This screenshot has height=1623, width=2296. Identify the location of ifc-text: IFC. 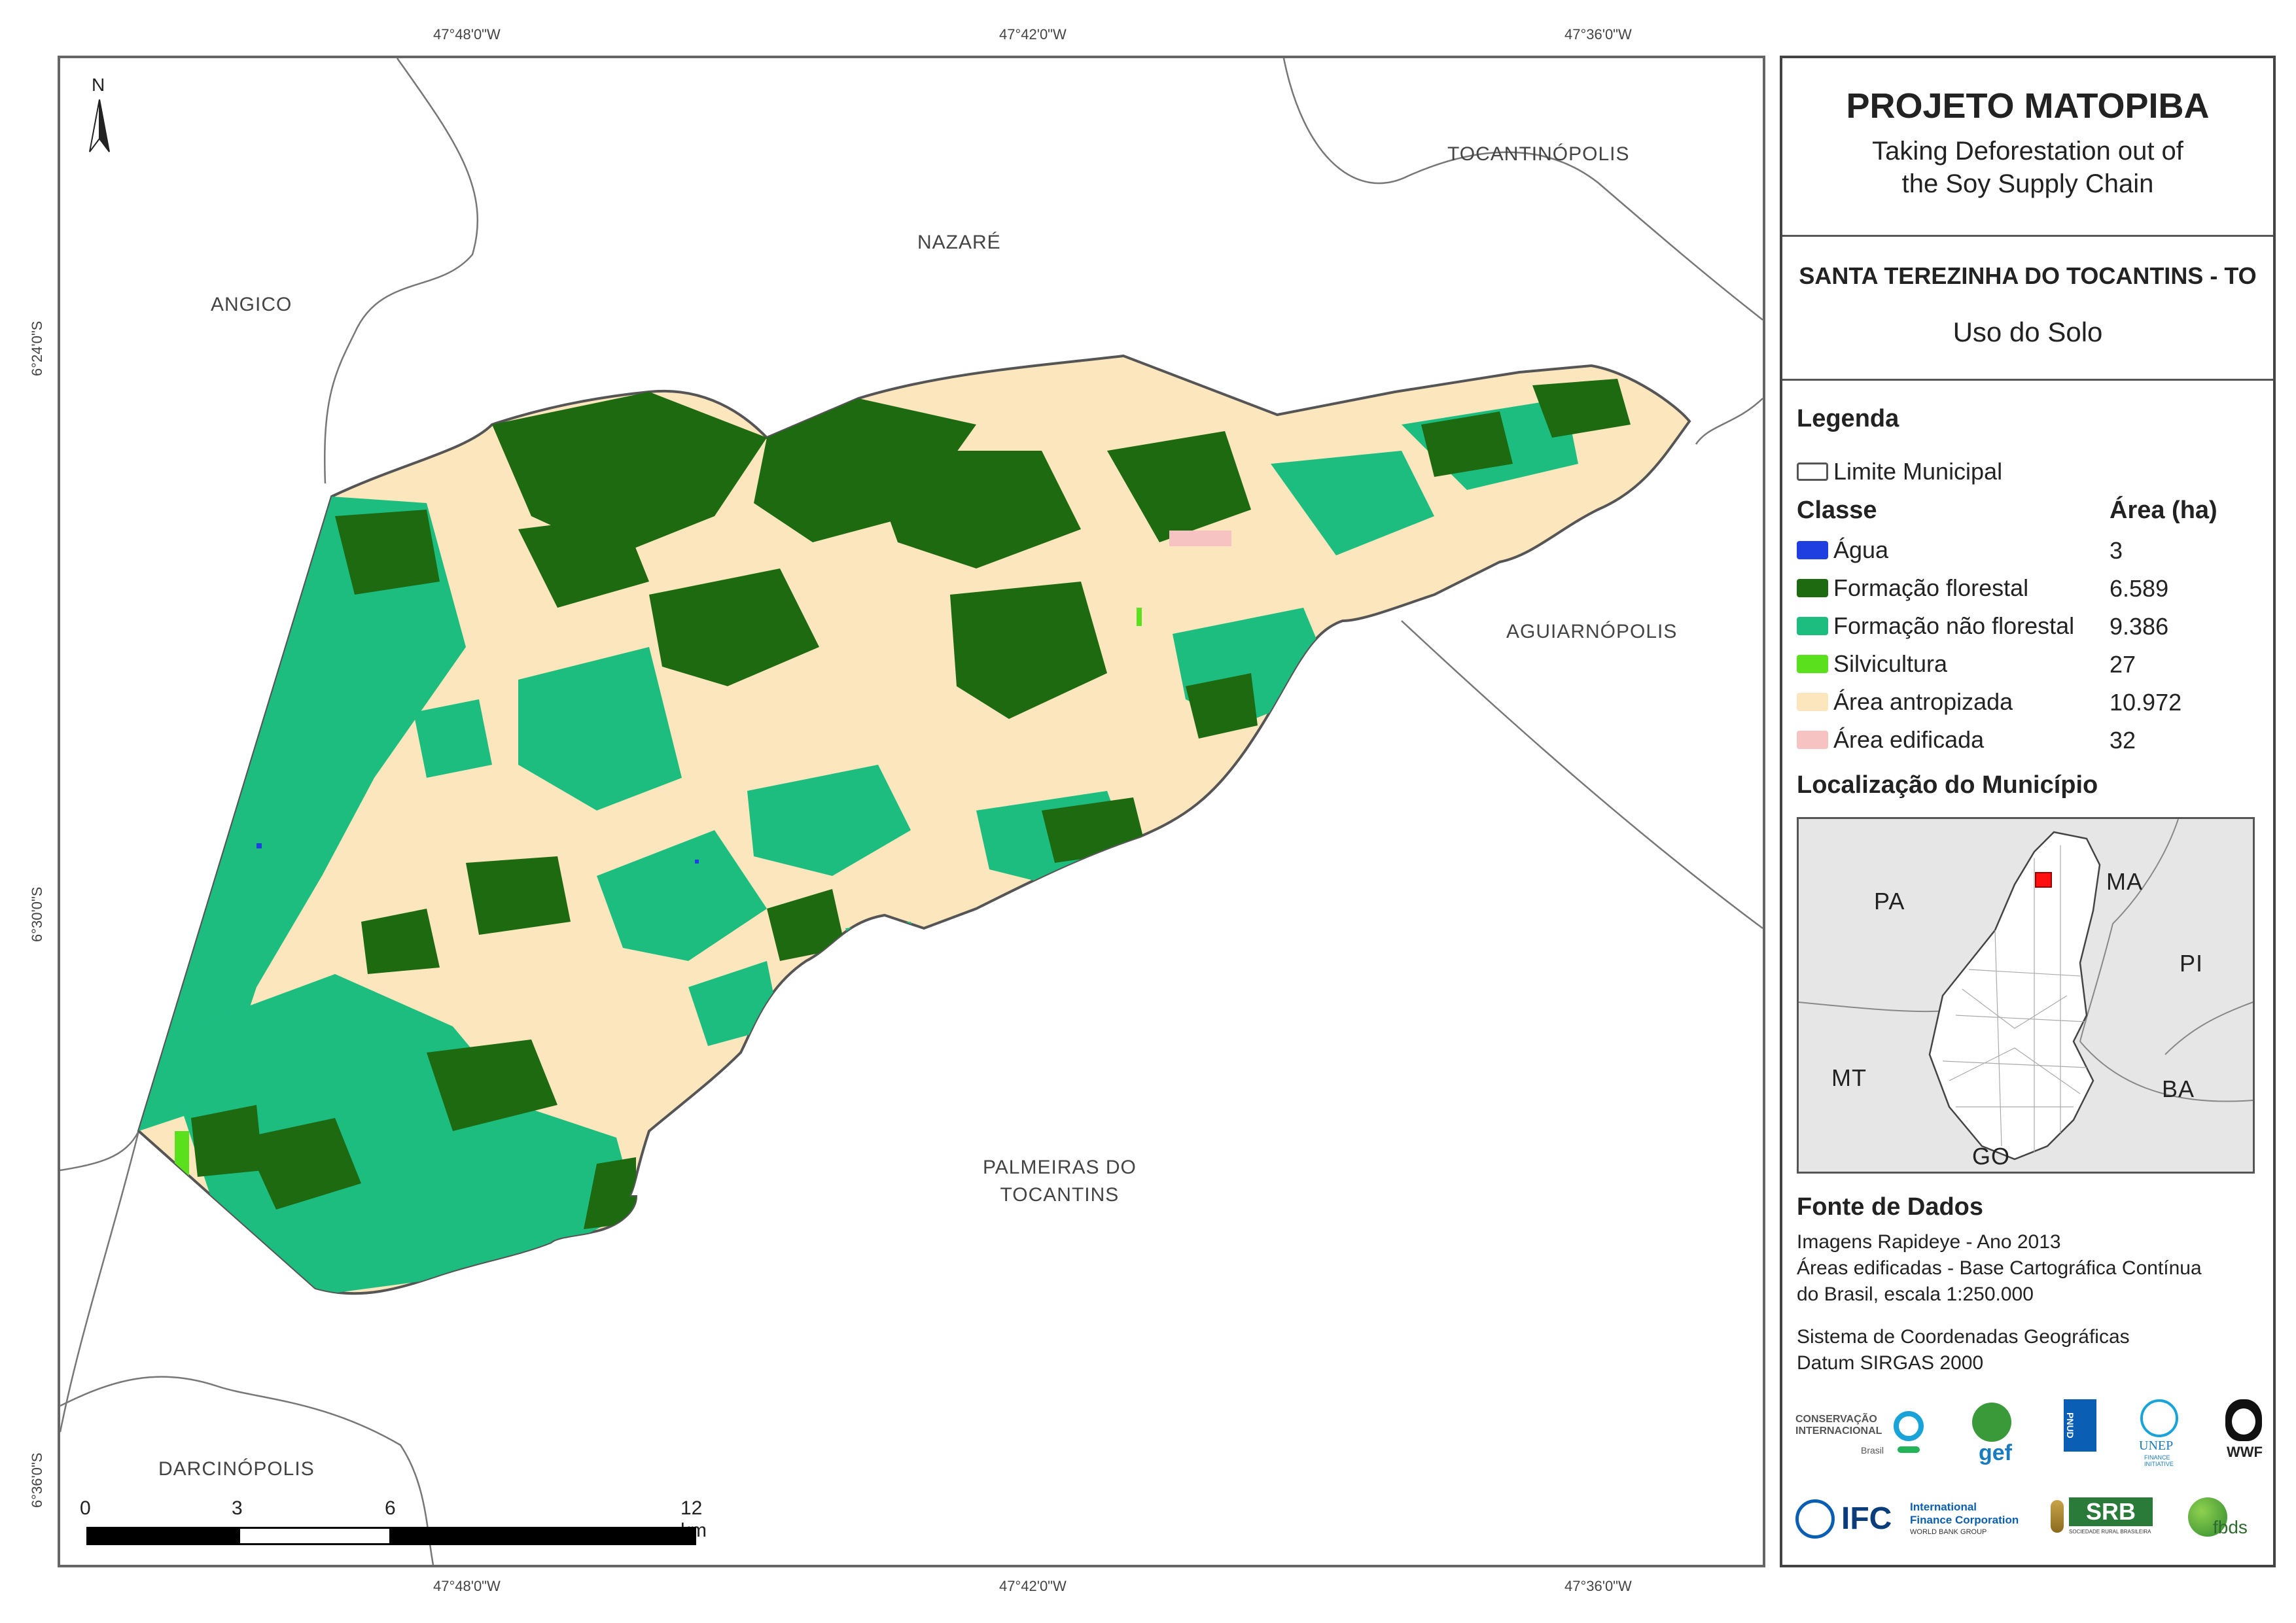
(1866, 1518).